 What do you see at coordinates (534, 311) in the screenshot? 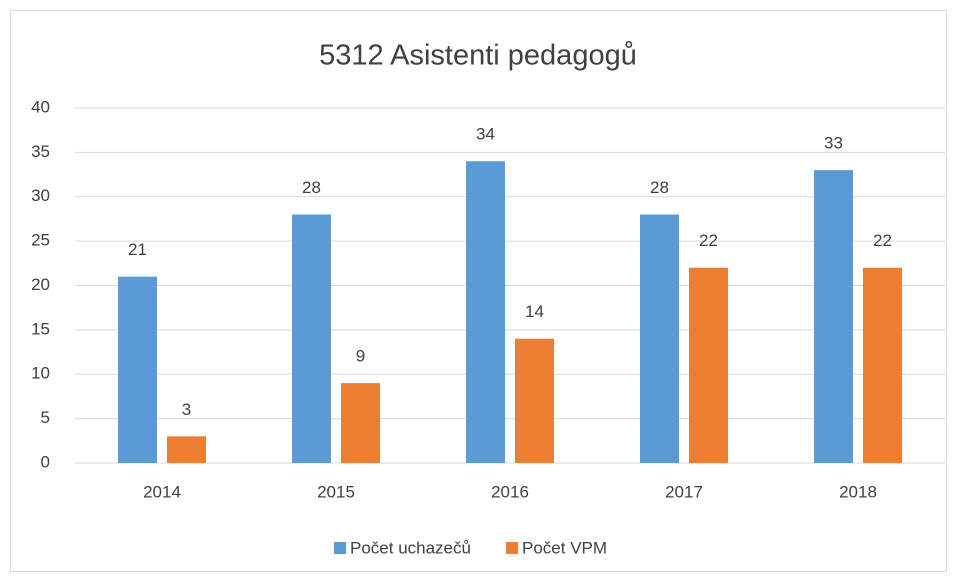
I see `data-label: 14` at bounding box center [534, 311].